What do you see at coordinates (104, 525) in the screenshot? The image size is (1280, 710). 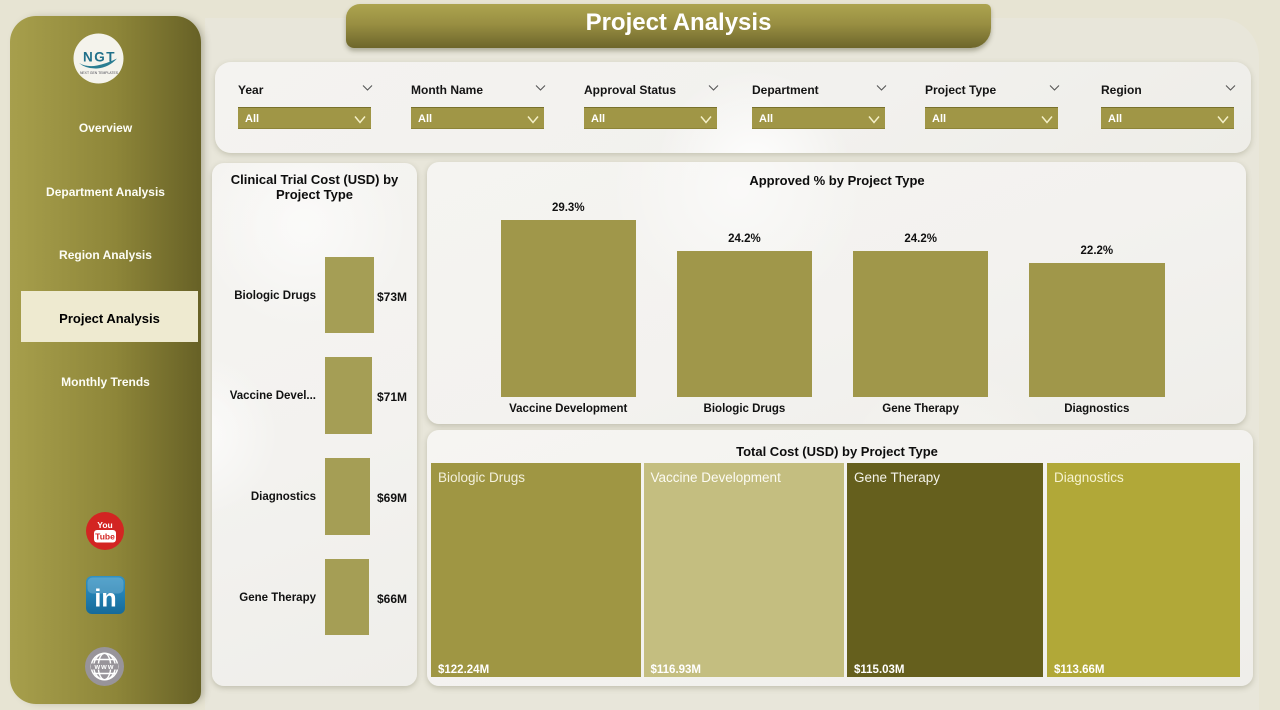 I see `svg-text: You` at bounding box center [104, 525].